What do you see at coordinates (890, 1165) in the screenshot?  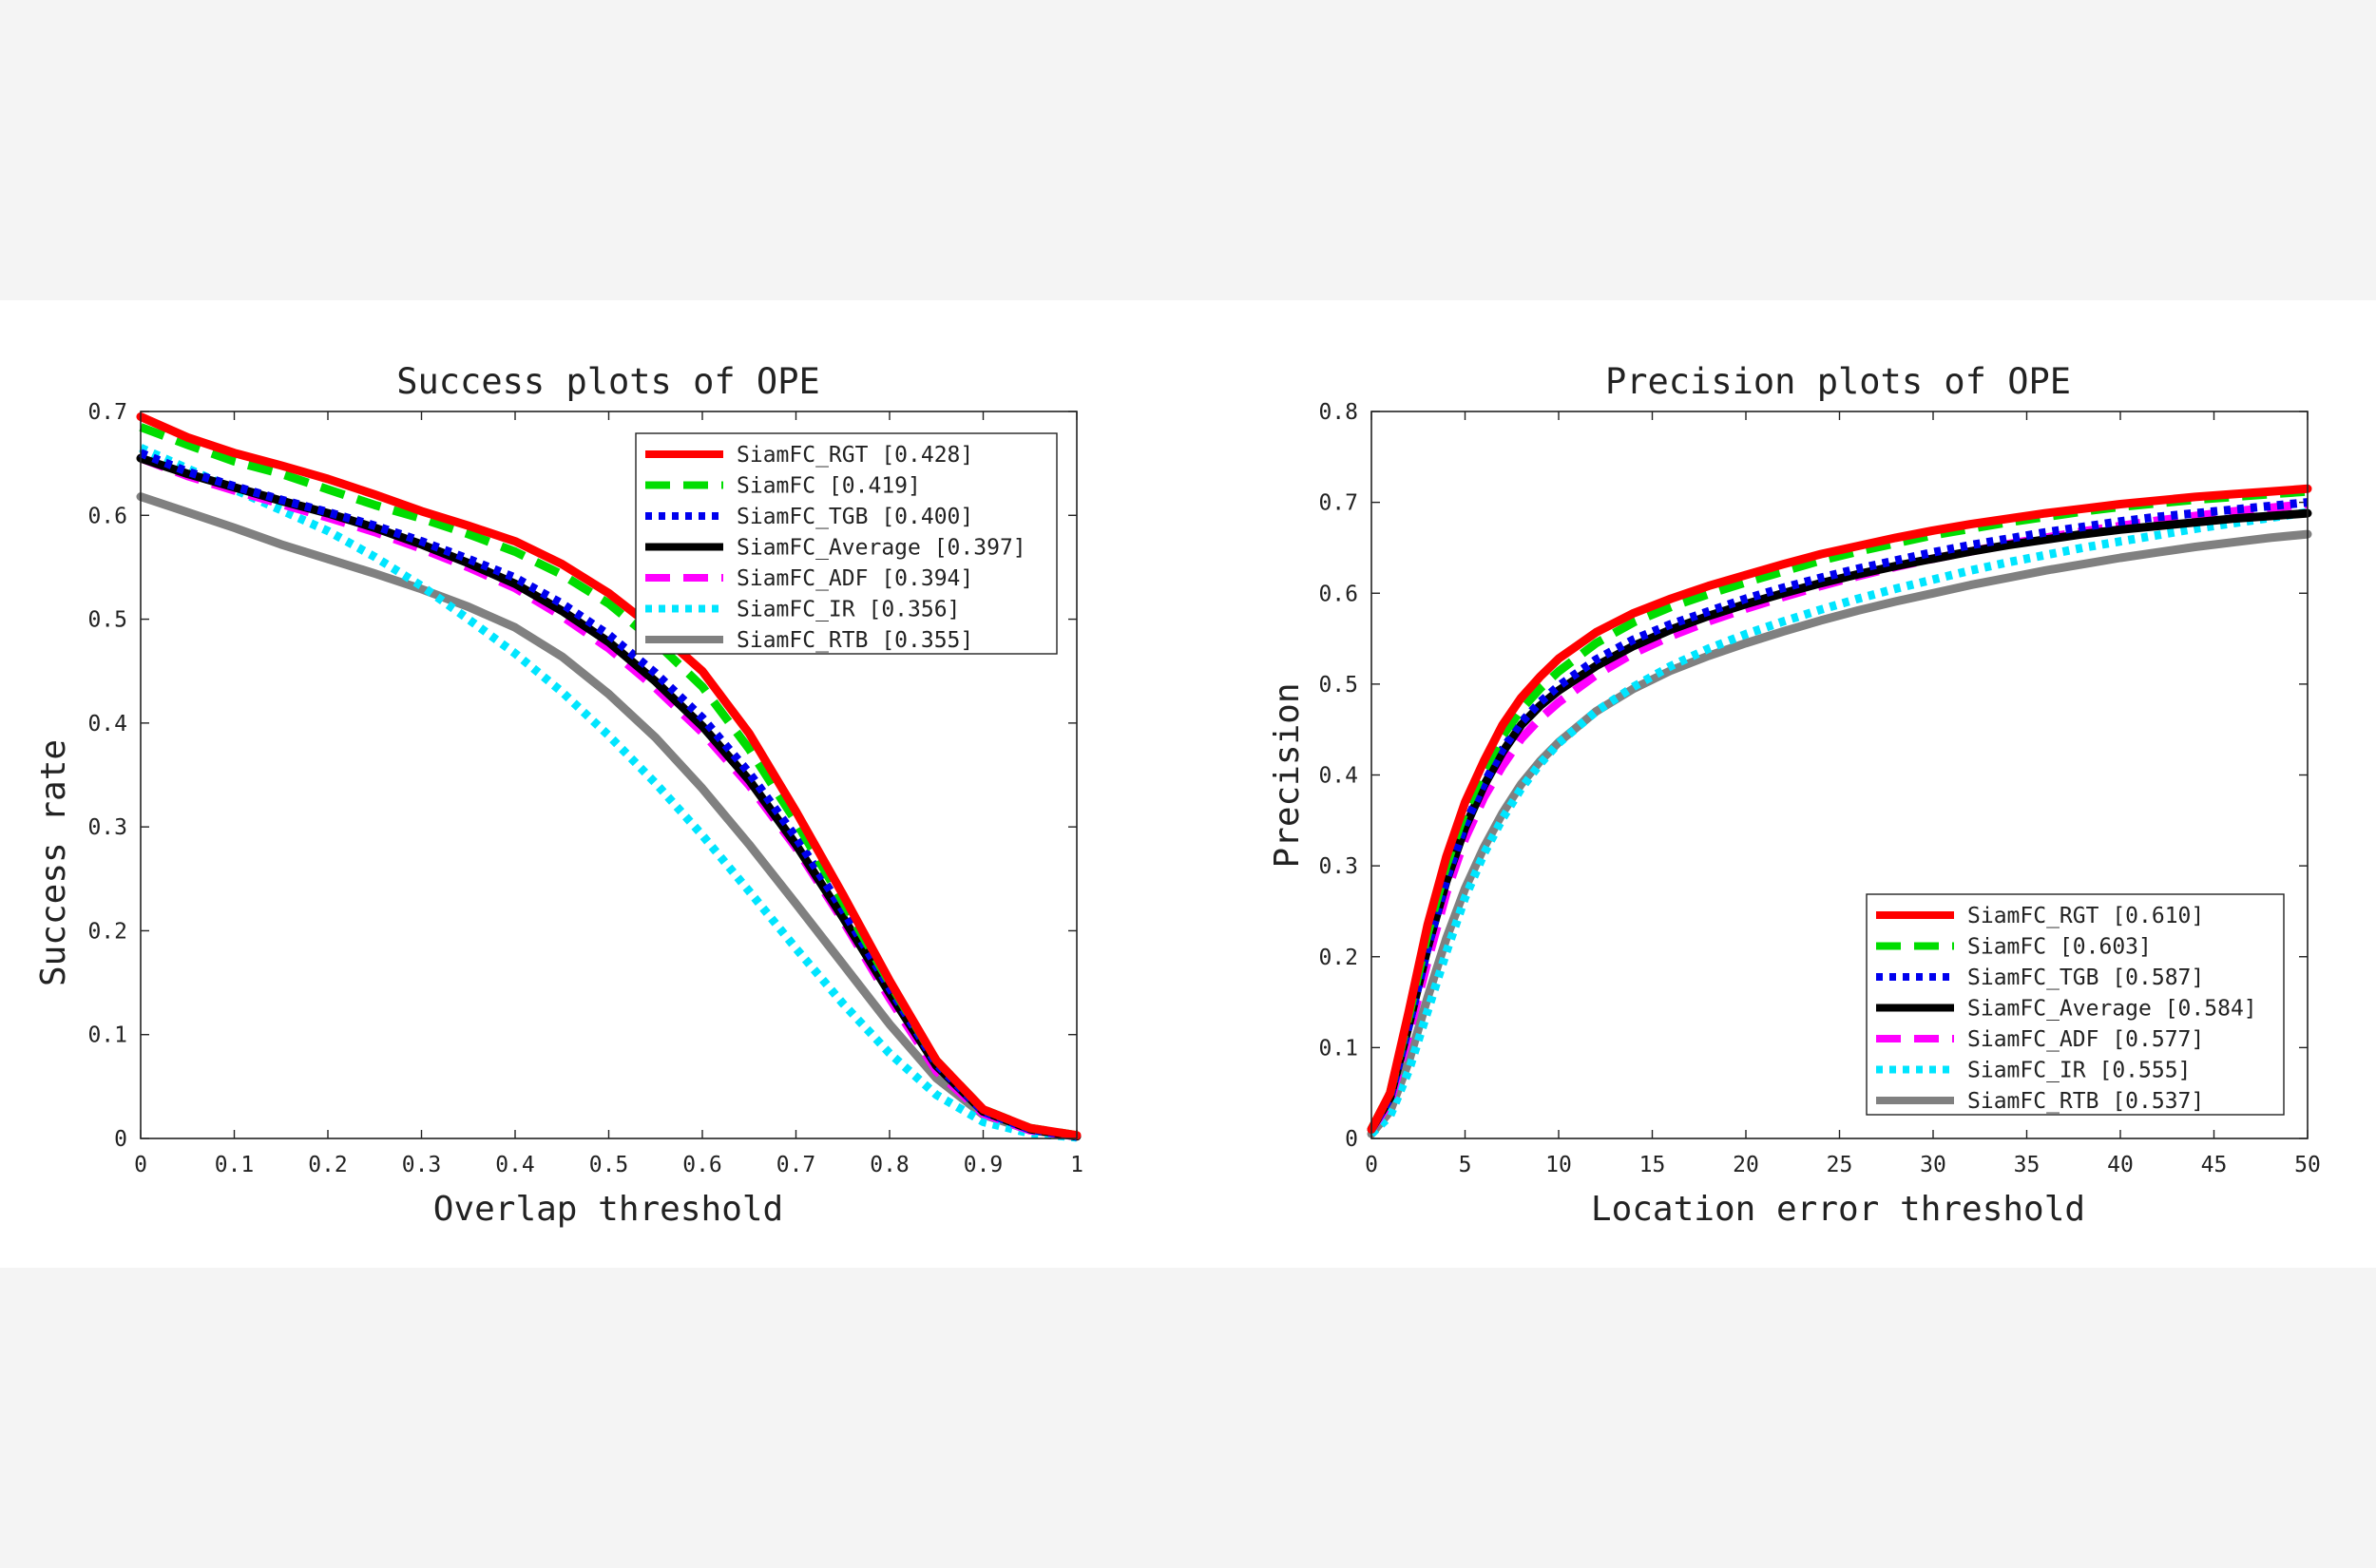 I see `x-tick-label: 0.8` at bounding box center [890, 1165].